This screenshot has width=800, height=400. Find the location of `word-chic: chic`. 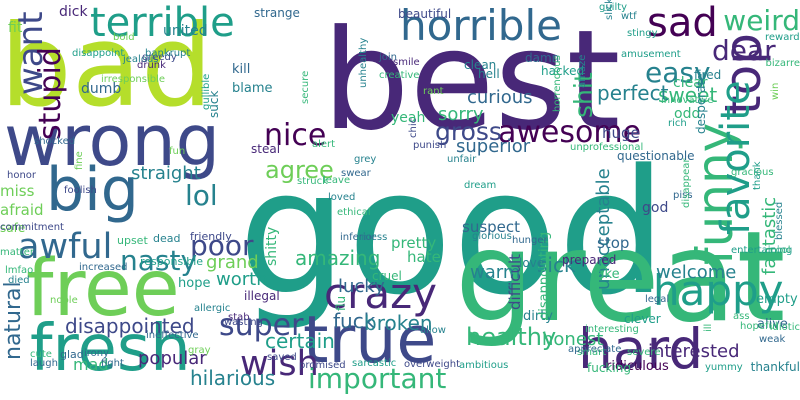

word-chic: chic is located at coordinates (413, 128).